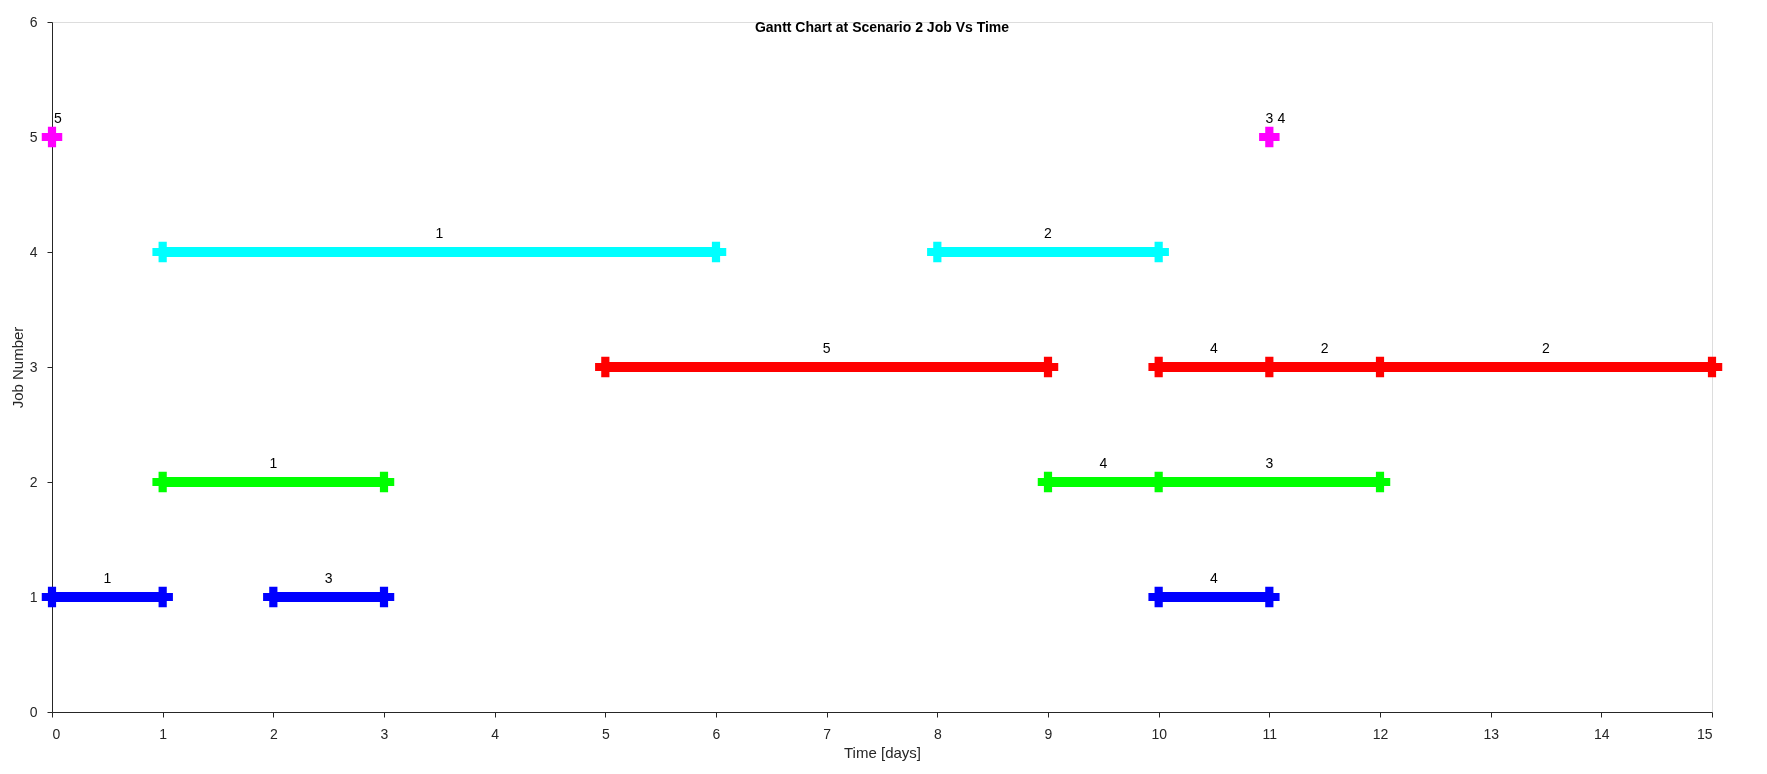 This screenshot has height=774, width=1767. Describe the element at coordinates (273, 733) in the screenshot. I see `x-tick-label: 2` at that location.